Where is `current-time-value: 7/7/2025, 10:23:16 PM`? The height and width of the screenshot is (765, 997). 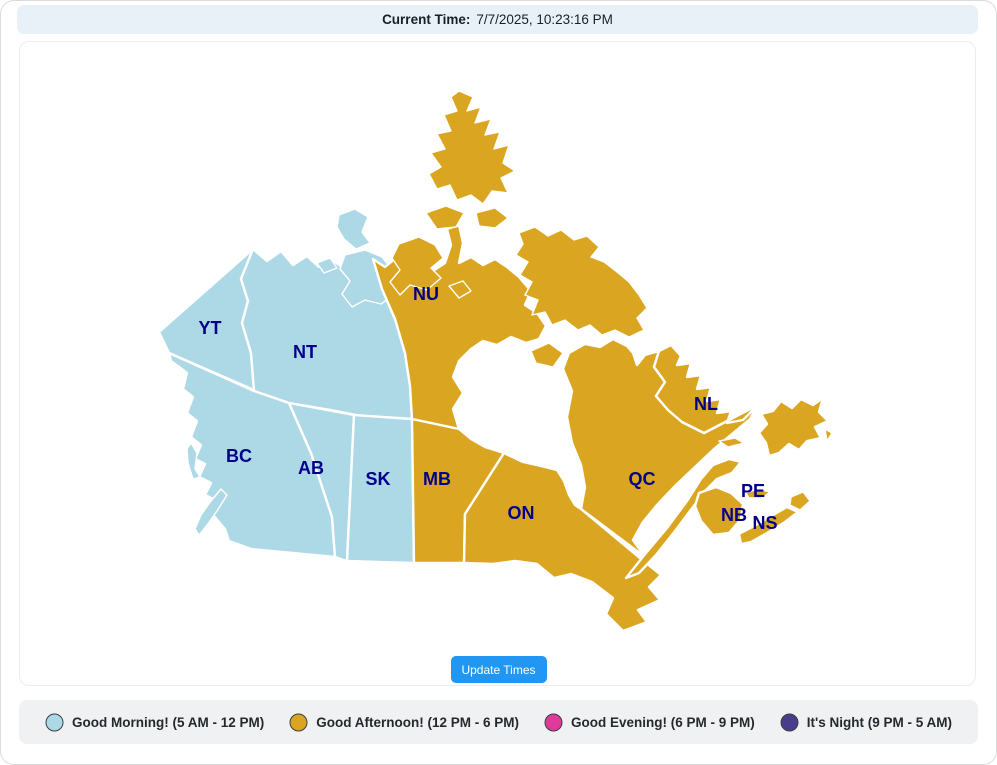 current-time-value: 7/7/2025, 10:23:16 PM is located at coordinates (544, 19).